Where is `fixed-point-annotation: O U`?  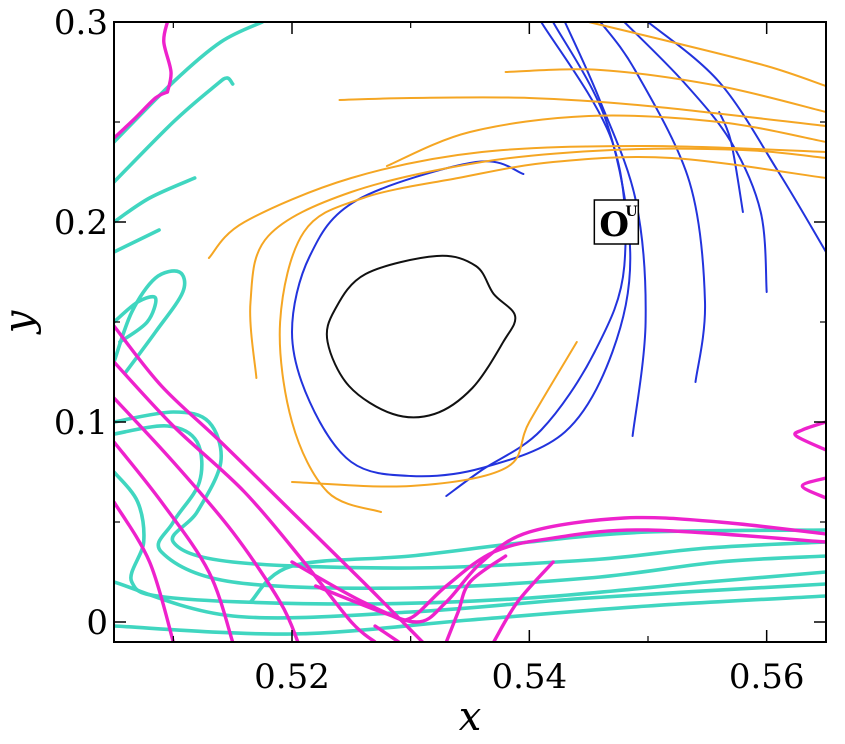
fixed-point-annotation: O U is located at coordinates (616, 222).